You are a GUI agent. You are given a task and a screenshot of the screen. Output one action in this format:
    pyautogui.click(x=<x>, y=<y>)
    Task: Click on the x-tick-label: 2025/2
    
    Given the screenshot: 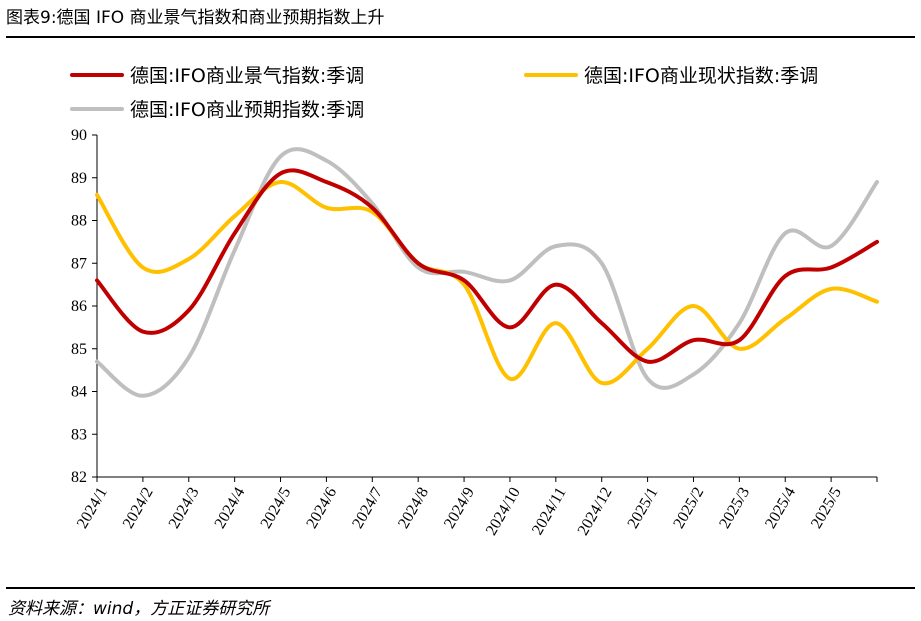 What is the action you would take?
    pyautogui.click(x=688, y=508)
    